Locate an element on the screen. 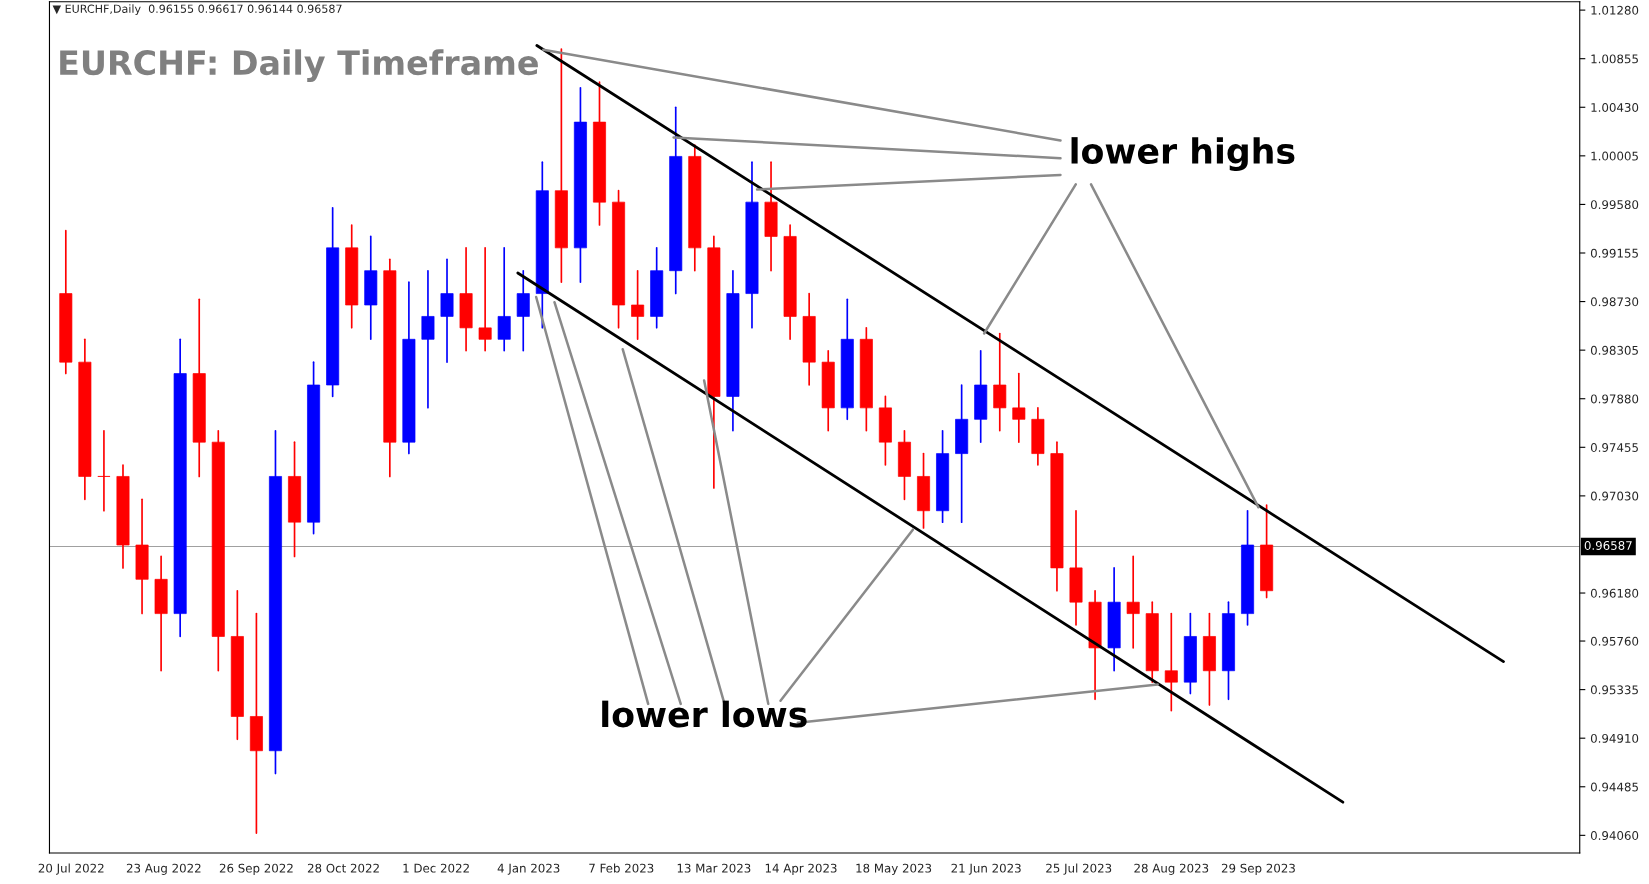  x-tick-label: 28 Oct 2022 is located at coordinates (343, 868).